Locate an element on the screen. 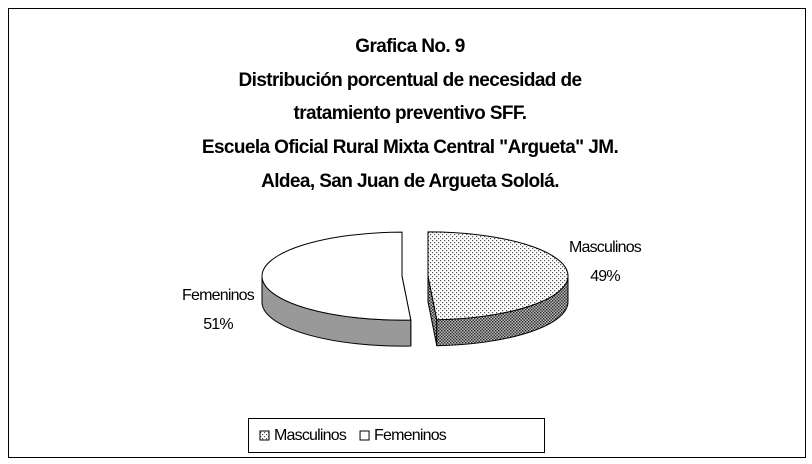 The image size is (812, 464). data-label-name: Masculinos is located at coordinates (605, 247).